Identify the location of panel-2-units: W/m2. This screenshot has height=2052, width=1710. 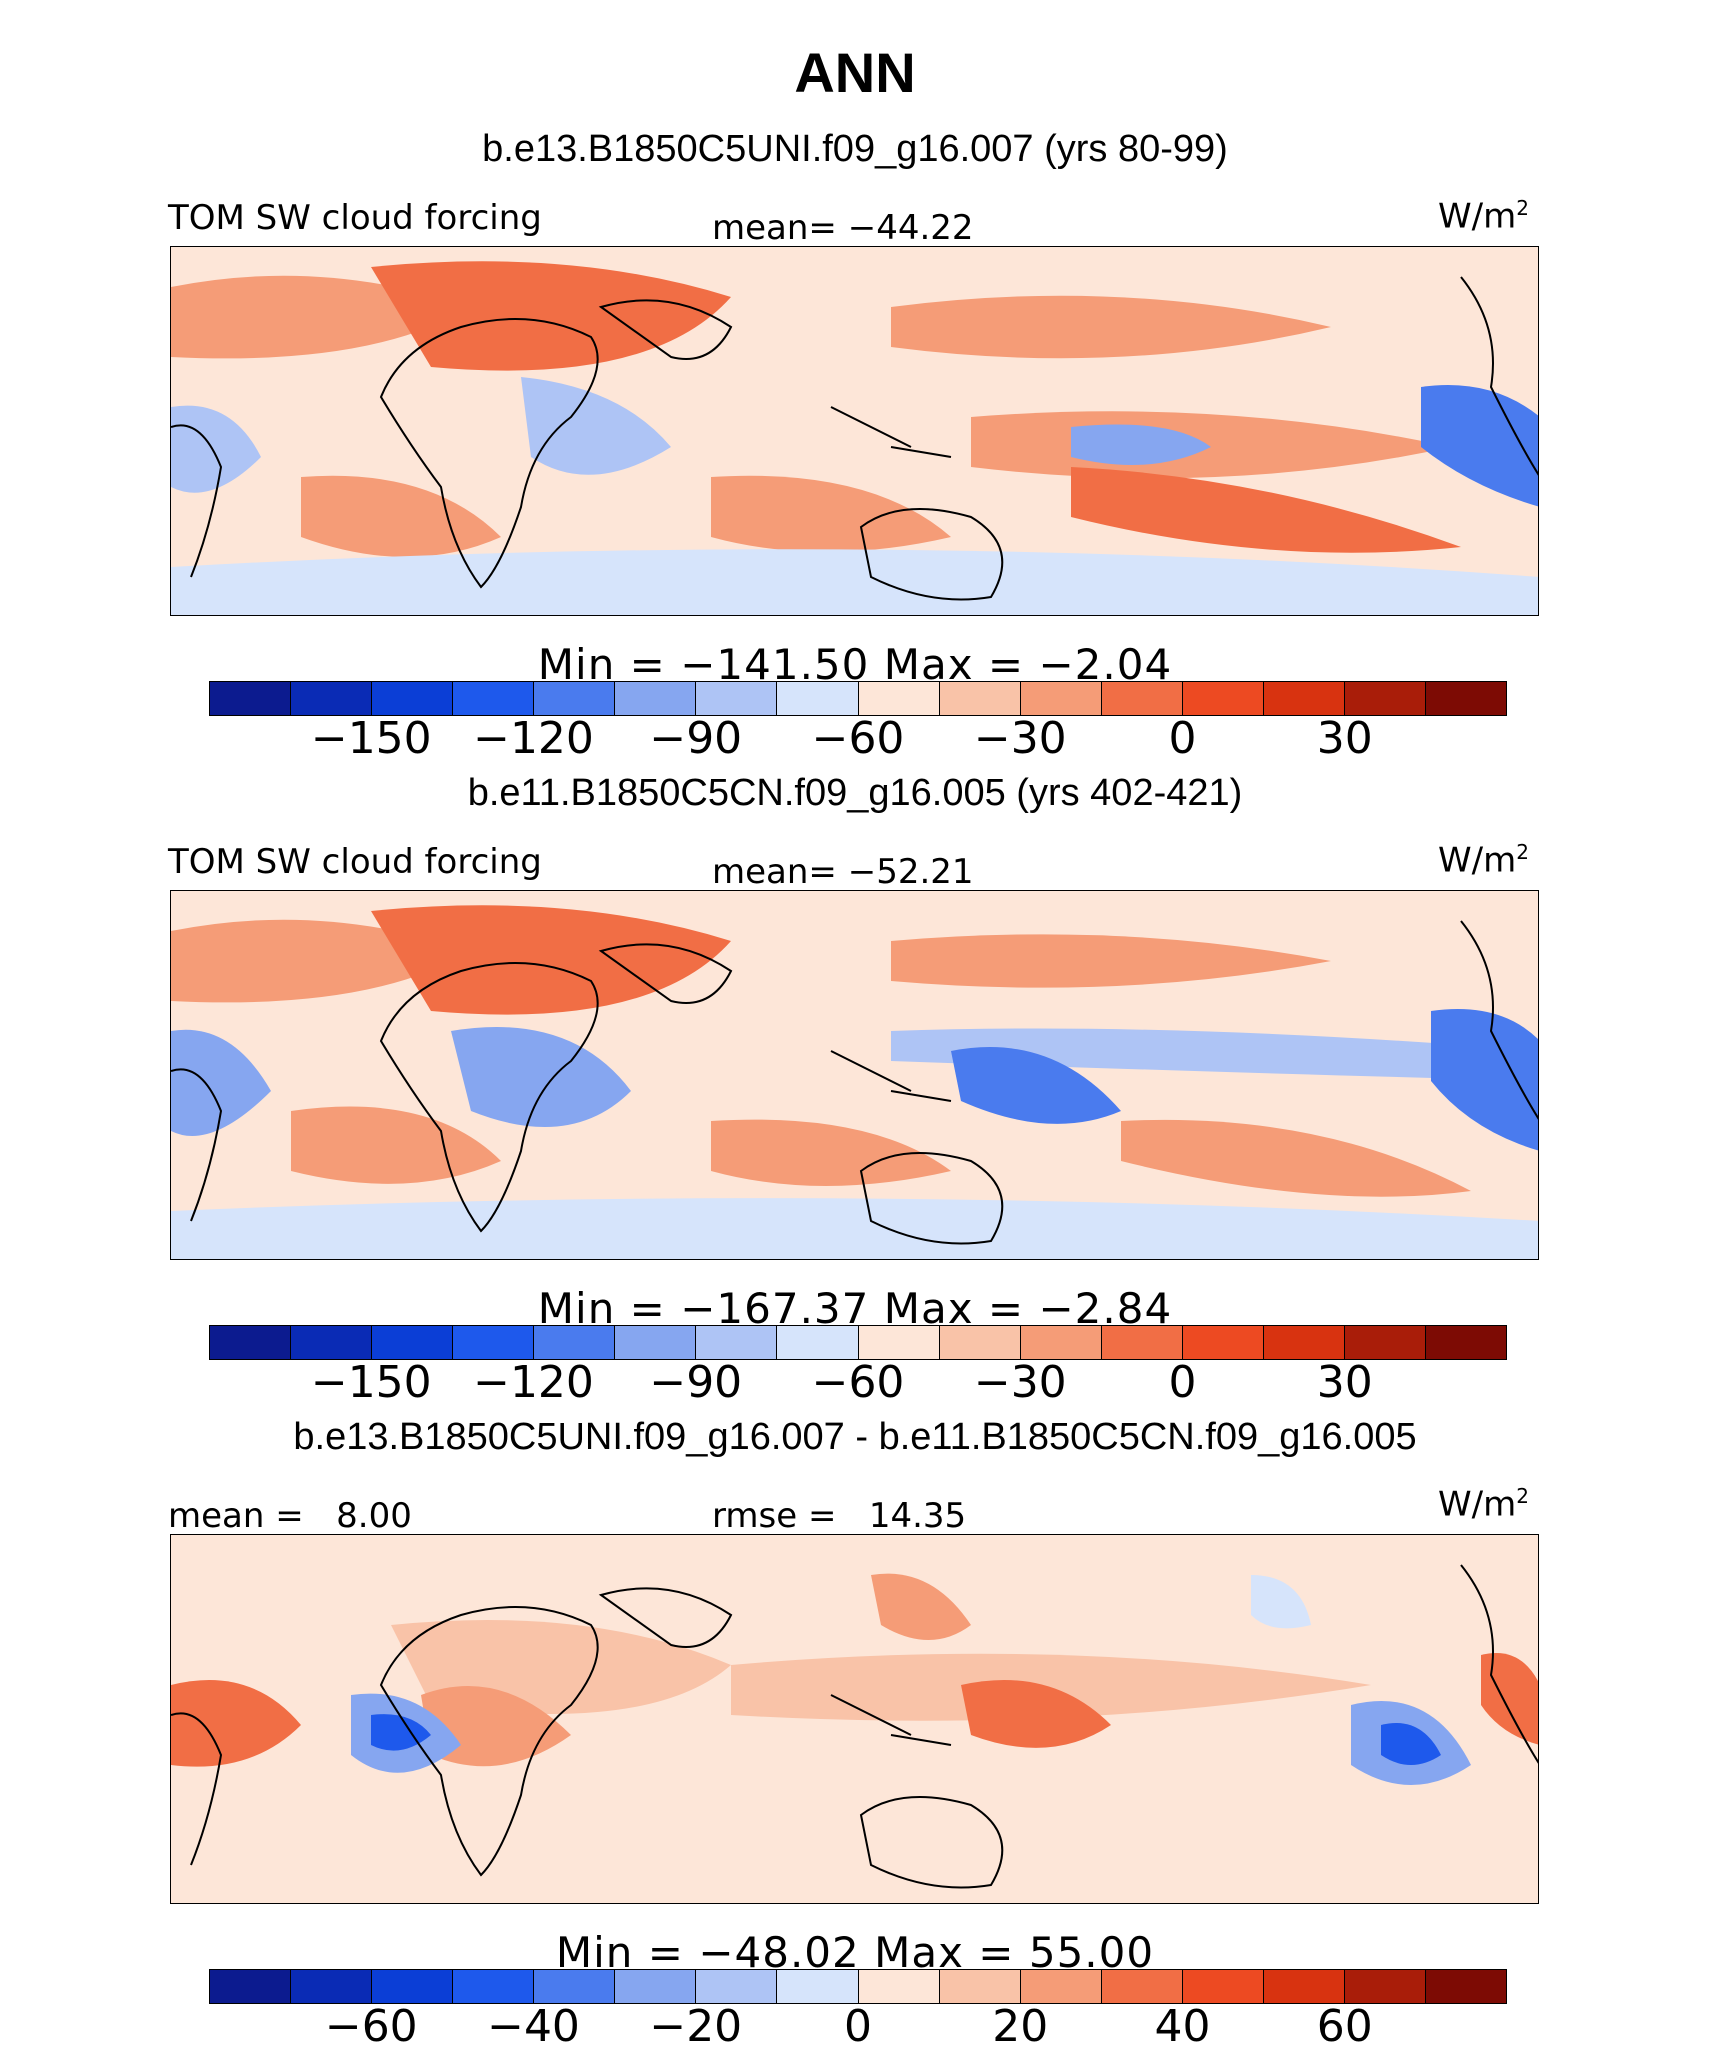
(1483, 860).